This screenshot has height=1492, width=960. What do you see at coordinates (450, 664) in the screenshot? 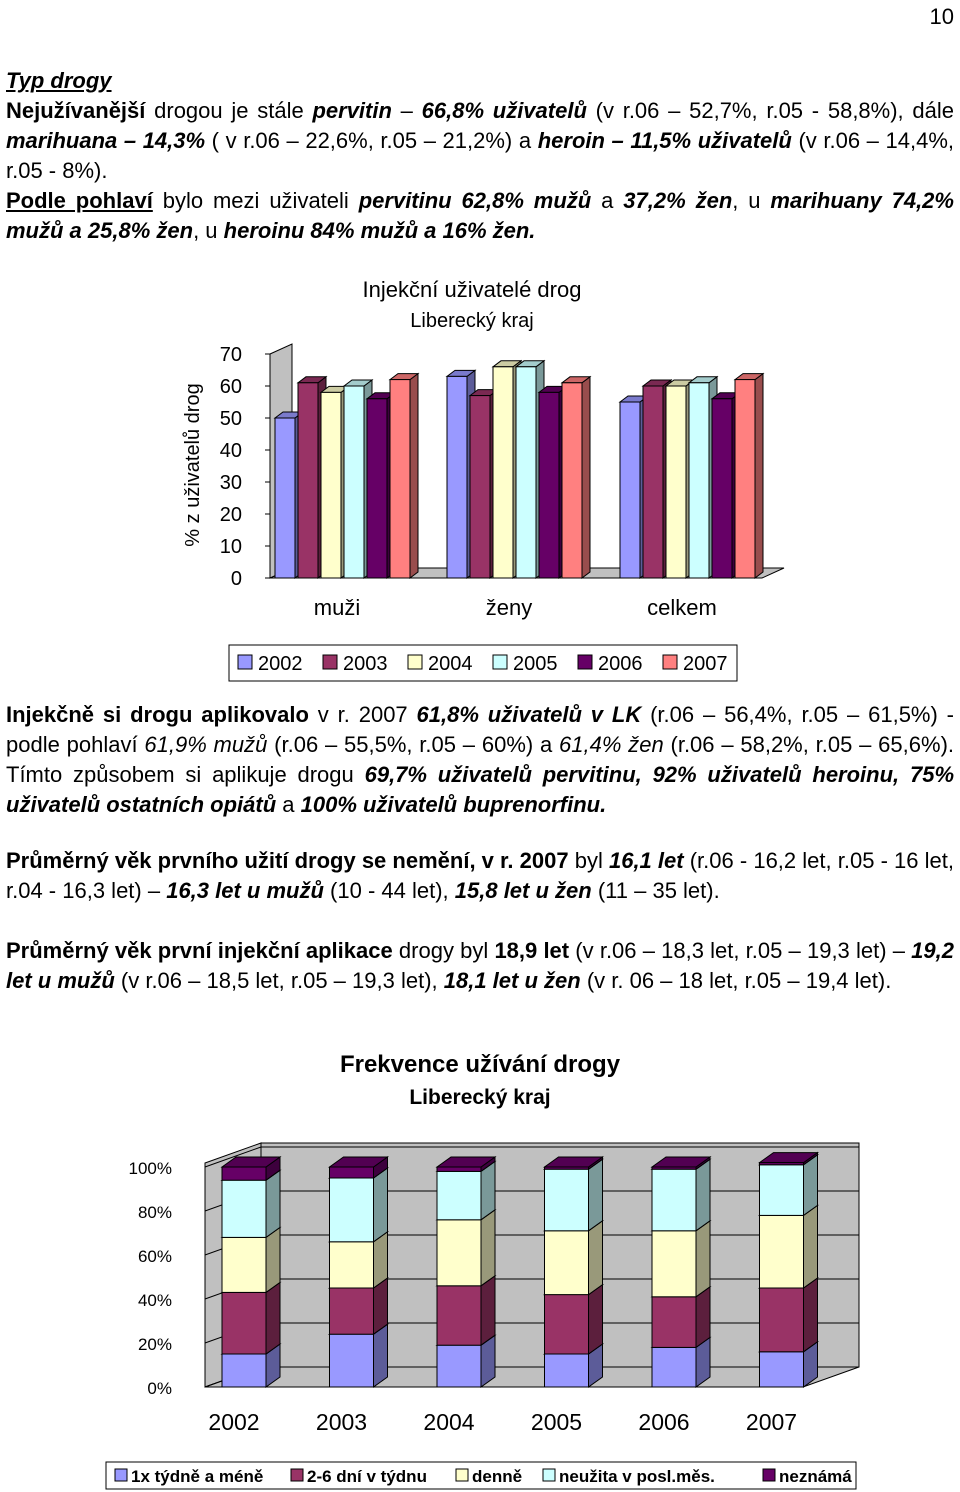
I see `chart1-legend-label: 2004` at bounding box center [450, 664].